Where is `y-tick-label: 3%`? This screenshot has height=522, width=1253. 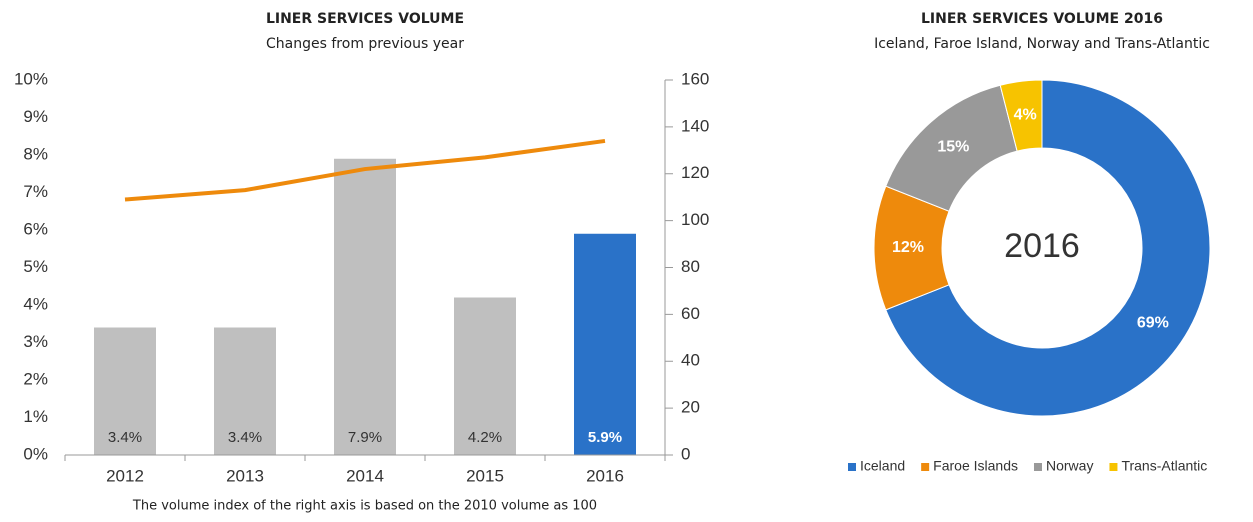 y-tick-label: 3% is located at coordinates (35, 341).